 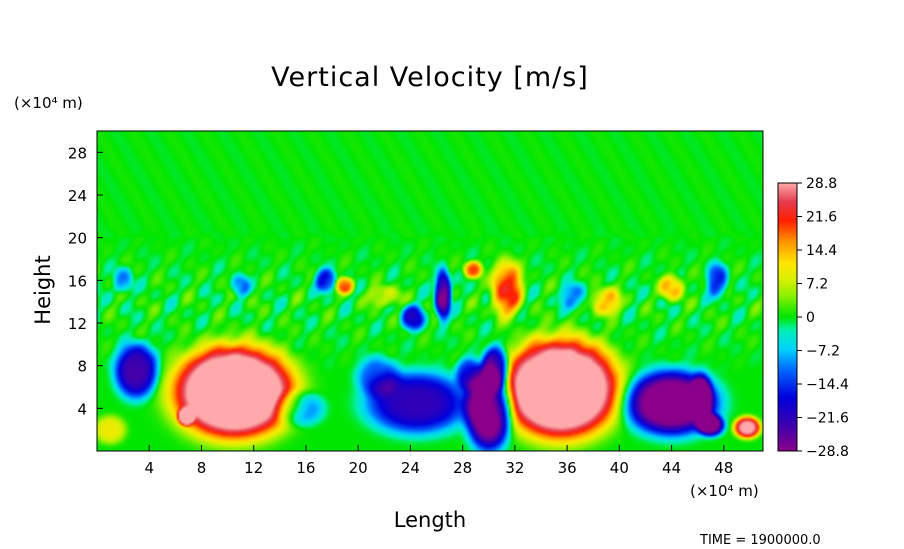 I want to click on y-axis-title: Height, so click(x=43, y=289).